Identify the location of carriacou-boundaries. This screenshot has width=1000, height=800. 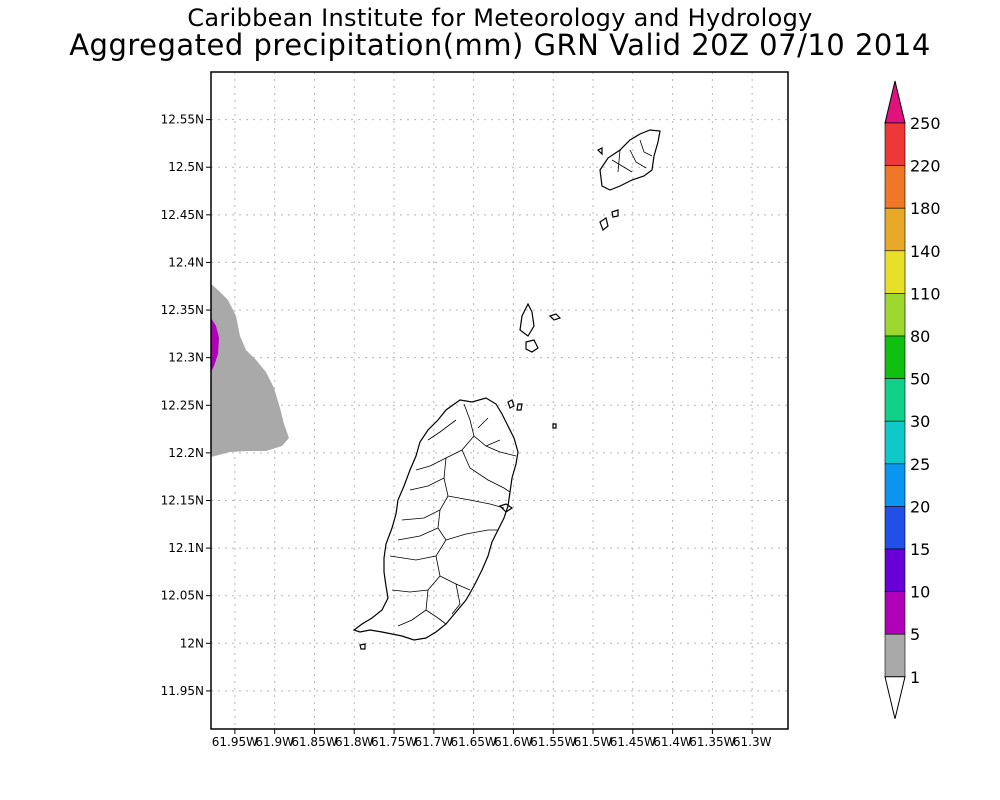
(632, 156).